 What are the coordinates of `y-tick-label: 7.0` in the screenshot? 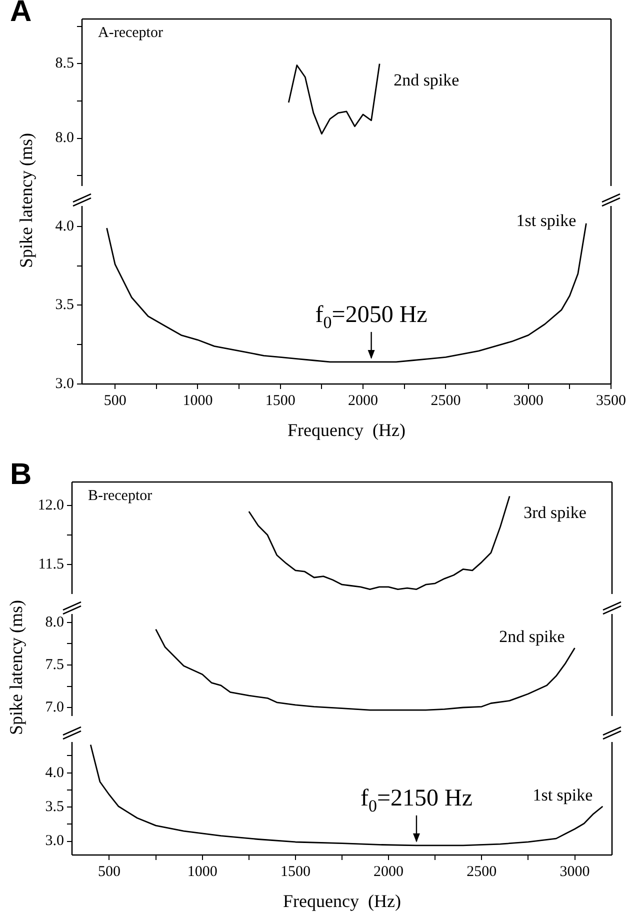 It's located at (54, 707).